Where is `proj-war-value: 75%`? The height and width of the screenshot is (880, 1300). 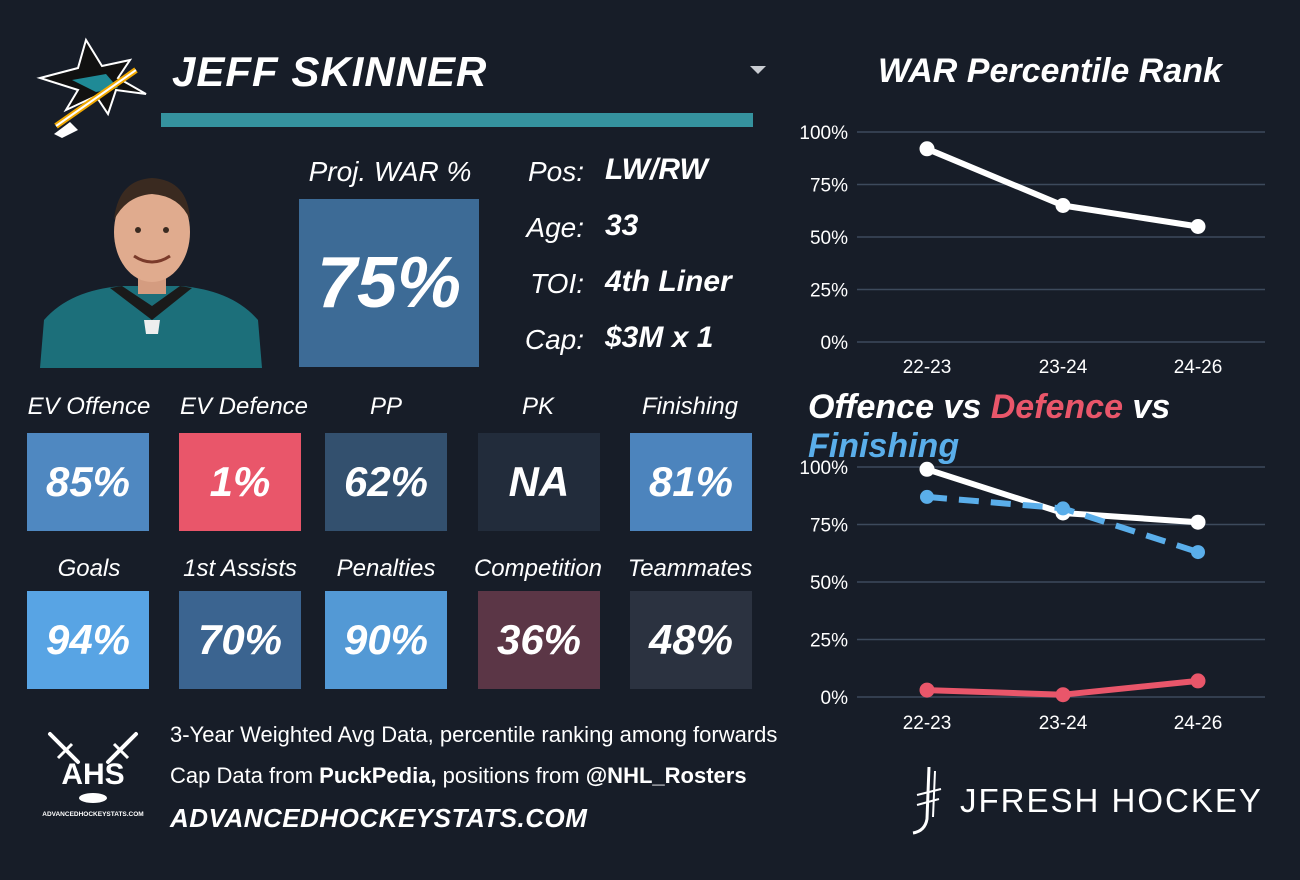
proj-war-value: 75% is located at coordinates (389, 283).